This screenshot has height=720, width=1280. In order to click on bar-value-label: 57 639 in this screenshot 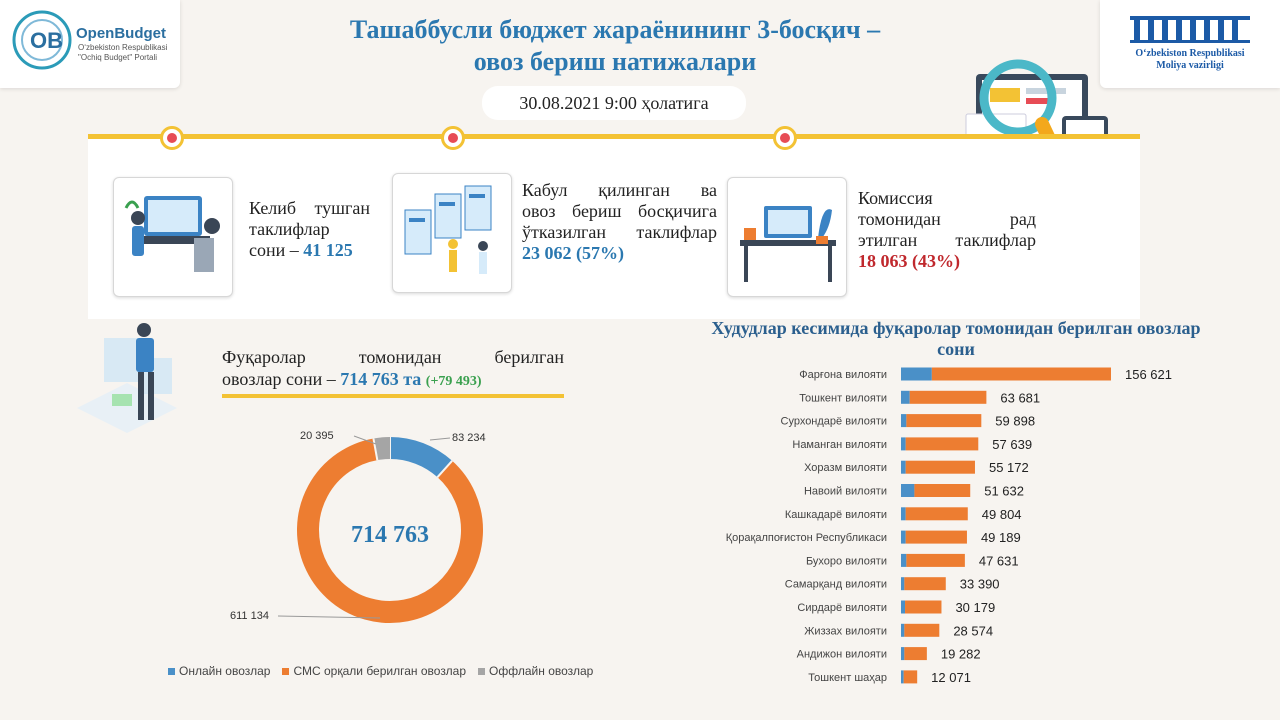, I will do `click(1012, 444)`.